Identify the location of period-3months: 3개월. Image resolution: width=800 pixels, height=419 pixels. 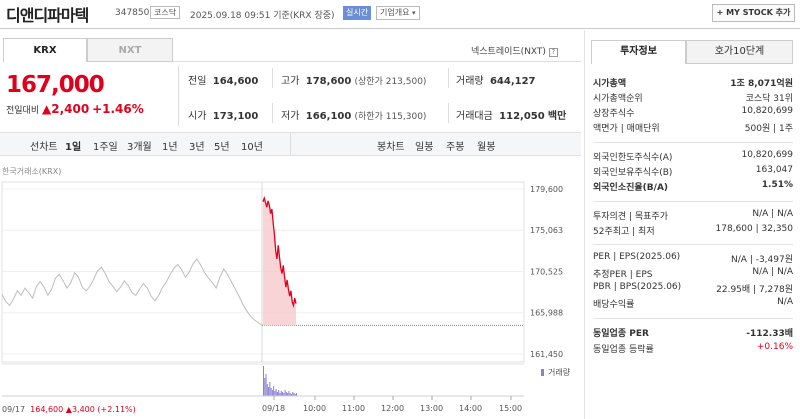
(139, 147).